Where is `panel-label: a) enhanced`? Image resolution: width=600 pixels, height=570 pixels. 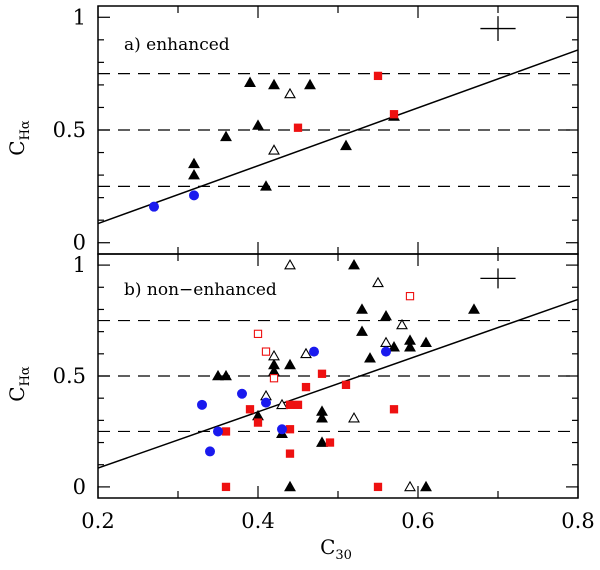 panel-label: a) enhanced is located at coordinates (177, 45).